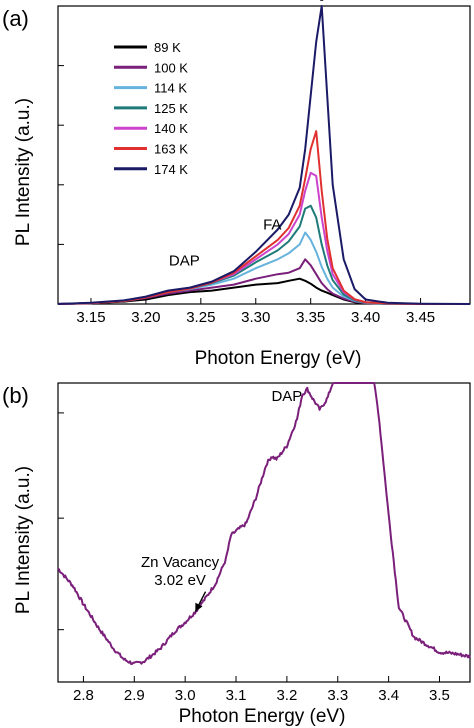  I want to click on arrow-head, so click(199, 607).